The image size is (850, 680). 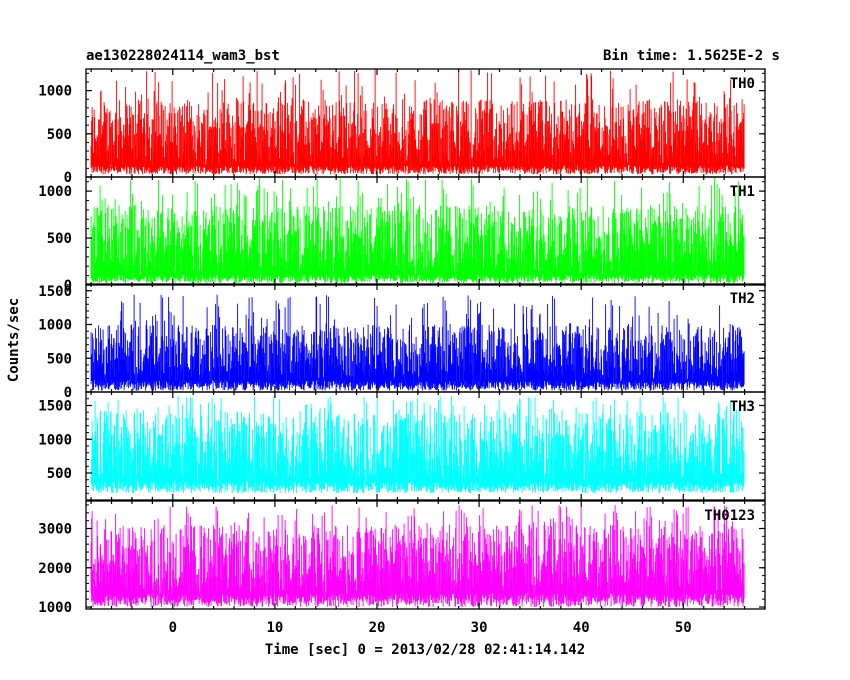 What do you see at coordinates (742, 192) in the screenshot?
I see `panel-label-th1: TH1` at bounding box center [742, 192].